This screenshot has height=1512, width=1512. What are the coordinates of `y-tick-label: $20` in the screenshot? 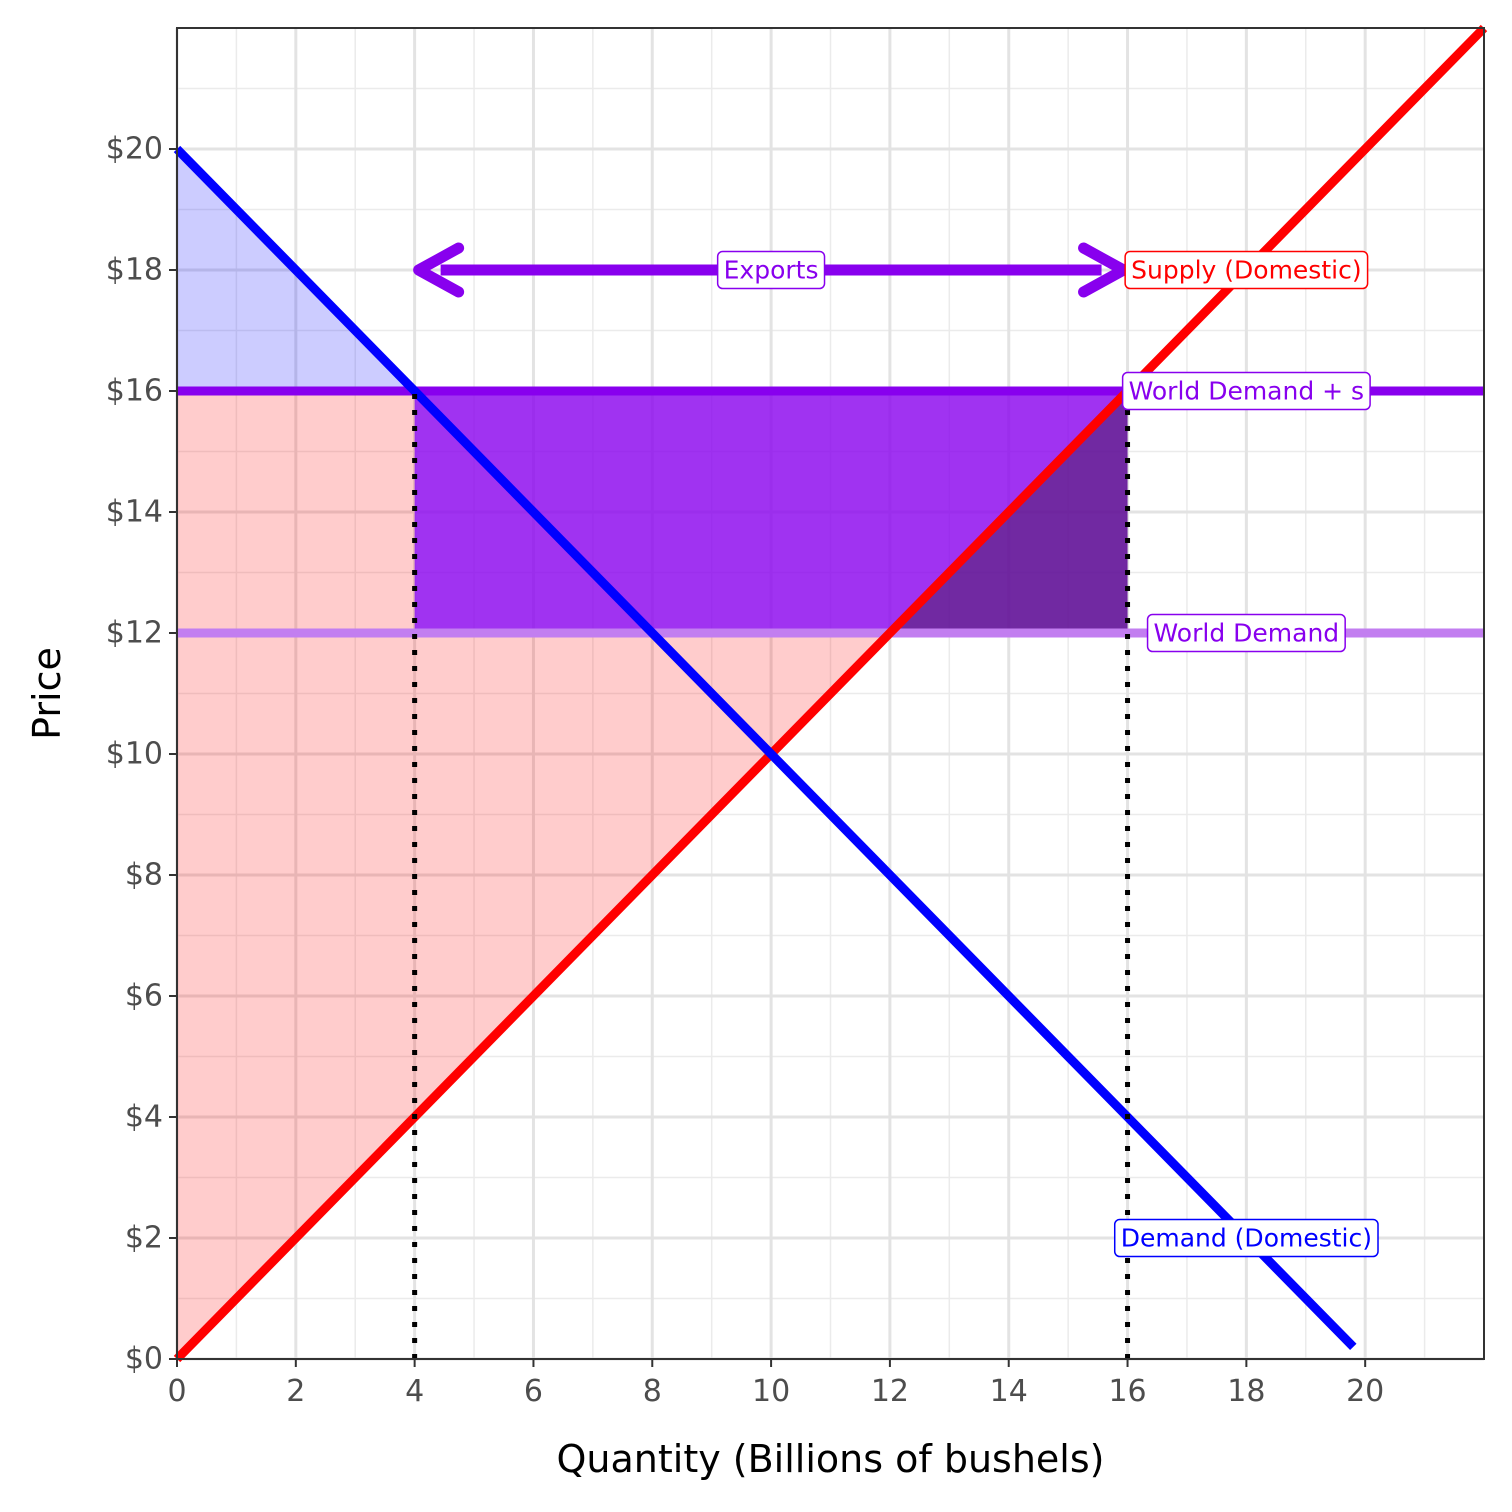 It's located at (134, 149).